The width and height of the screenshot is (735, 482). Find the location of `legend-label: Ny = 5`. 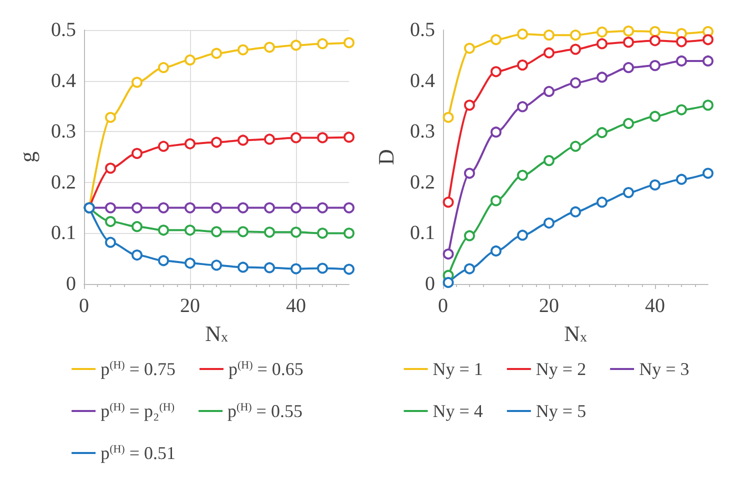

legend-label: Ny = 5 is located at coordinates (561, 411).